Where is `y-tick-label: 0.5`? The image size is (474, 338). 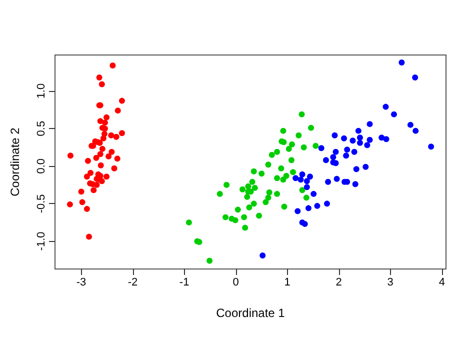
y-tick-label: 0.5 is located at coordinates (42, 128).